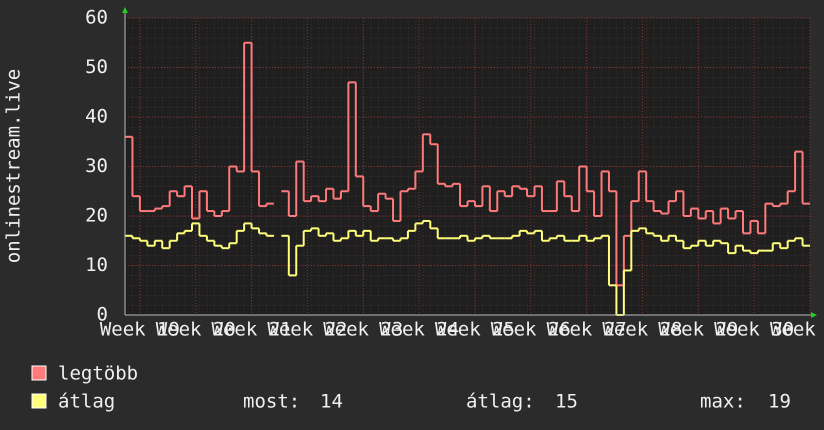 The height and width of the screenshot is (430, 824). What do you see at coordinates (307, 330) in the screenshot?
I see `x-tick-label: Week 22` at bounding box center [307, 330].